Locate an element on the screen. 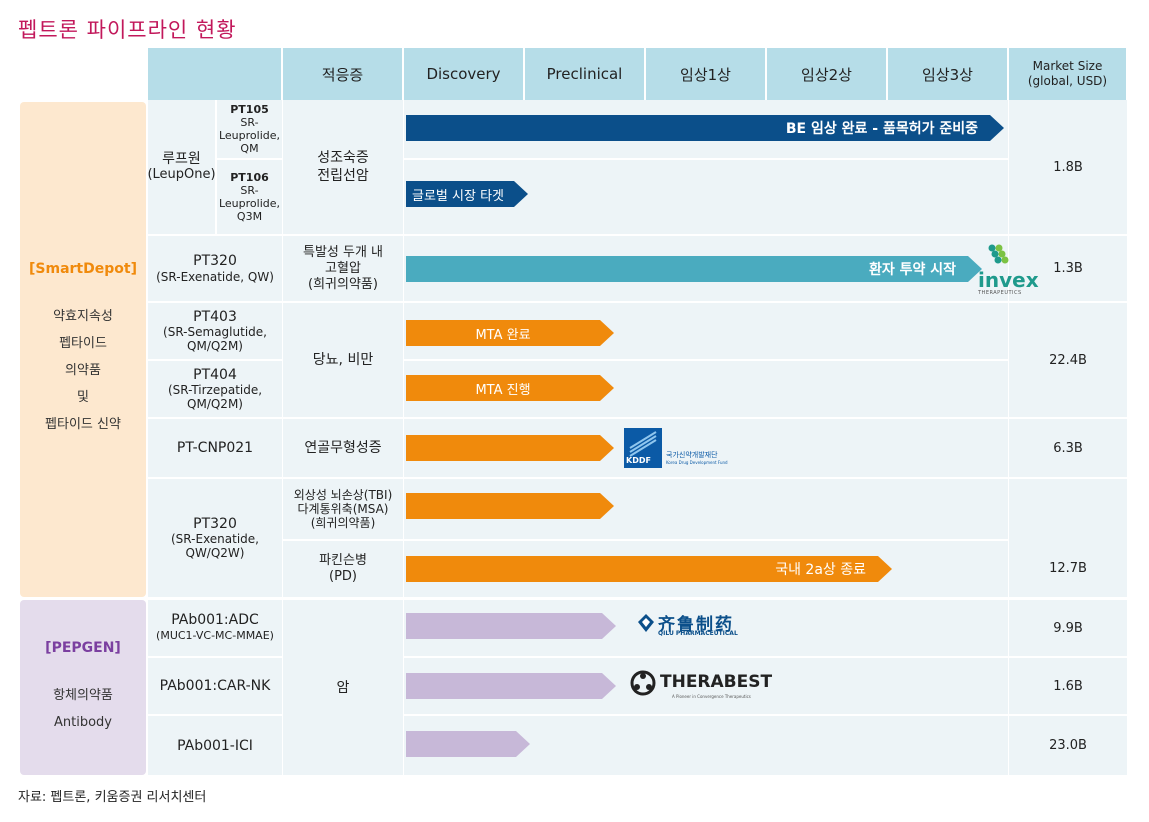  market-pab001-ici: 23.0B is located at coordinates (1068, 745).